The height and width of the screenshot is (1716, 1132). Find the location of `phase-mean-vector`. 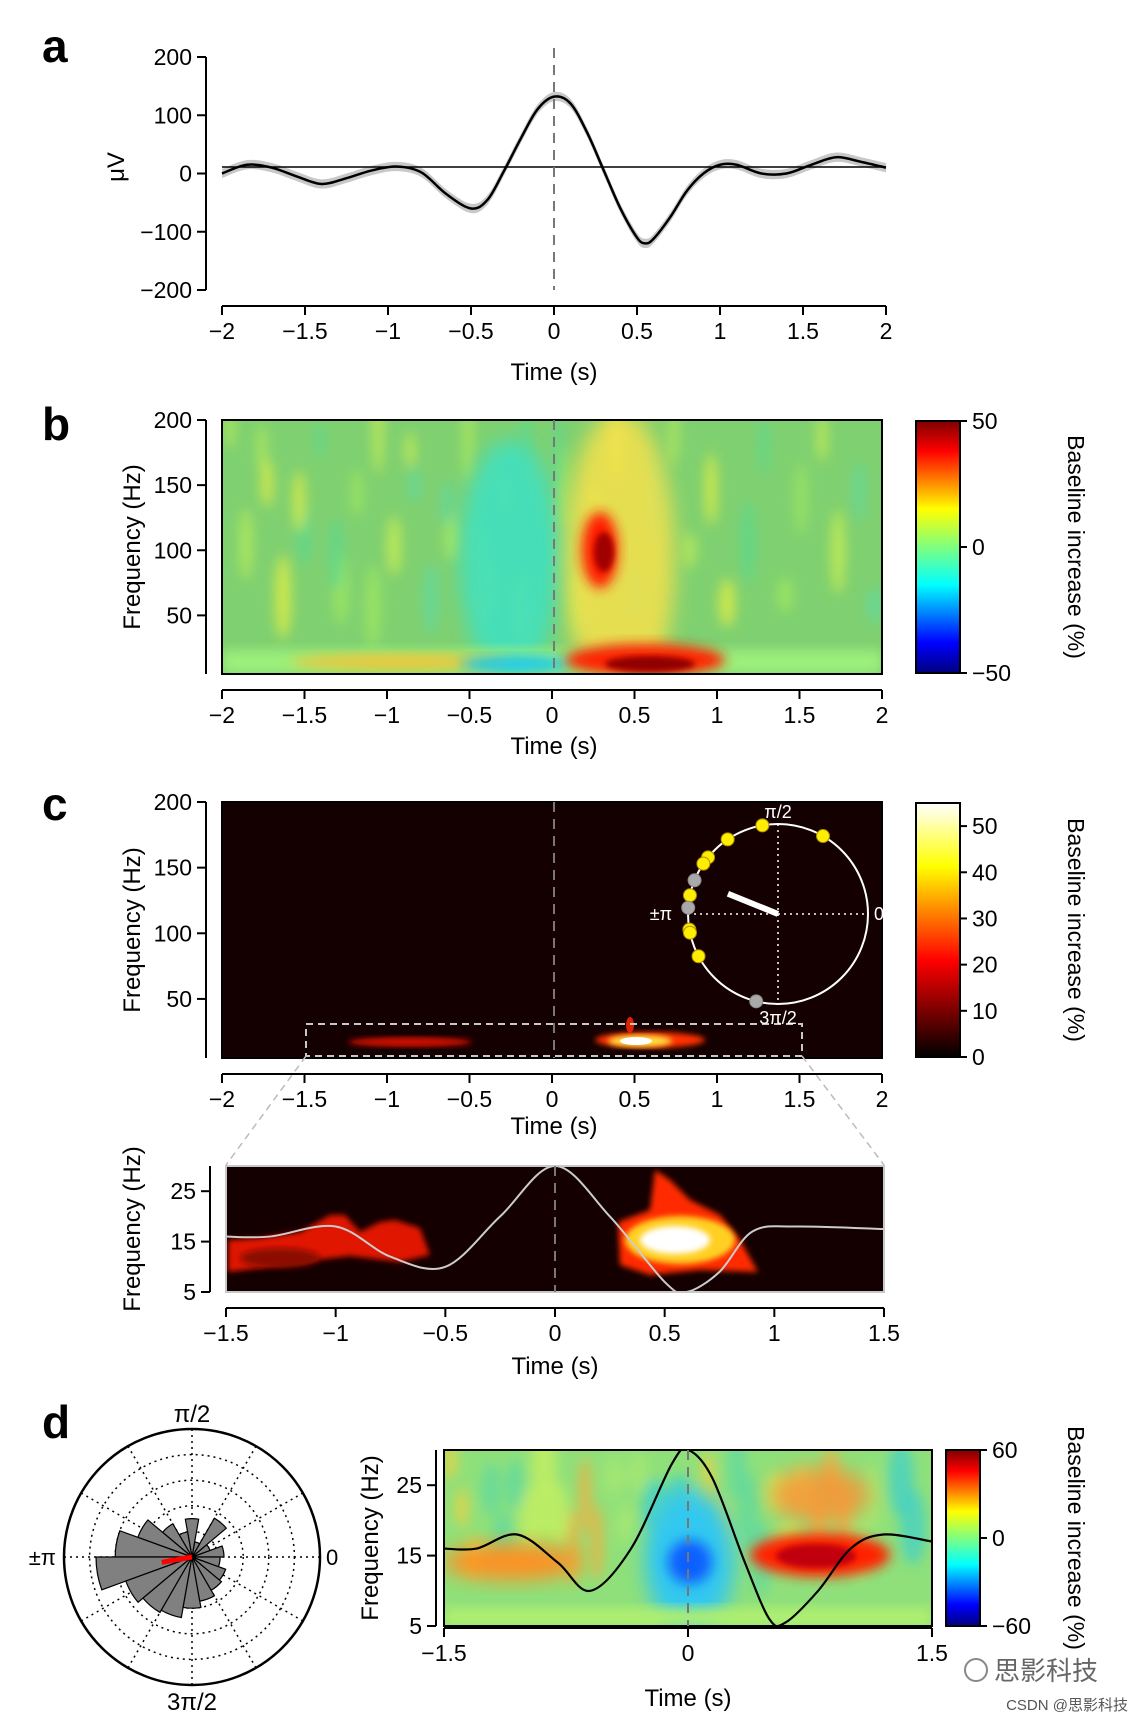

phase-mean-vector is located at coordinates (753, 903).